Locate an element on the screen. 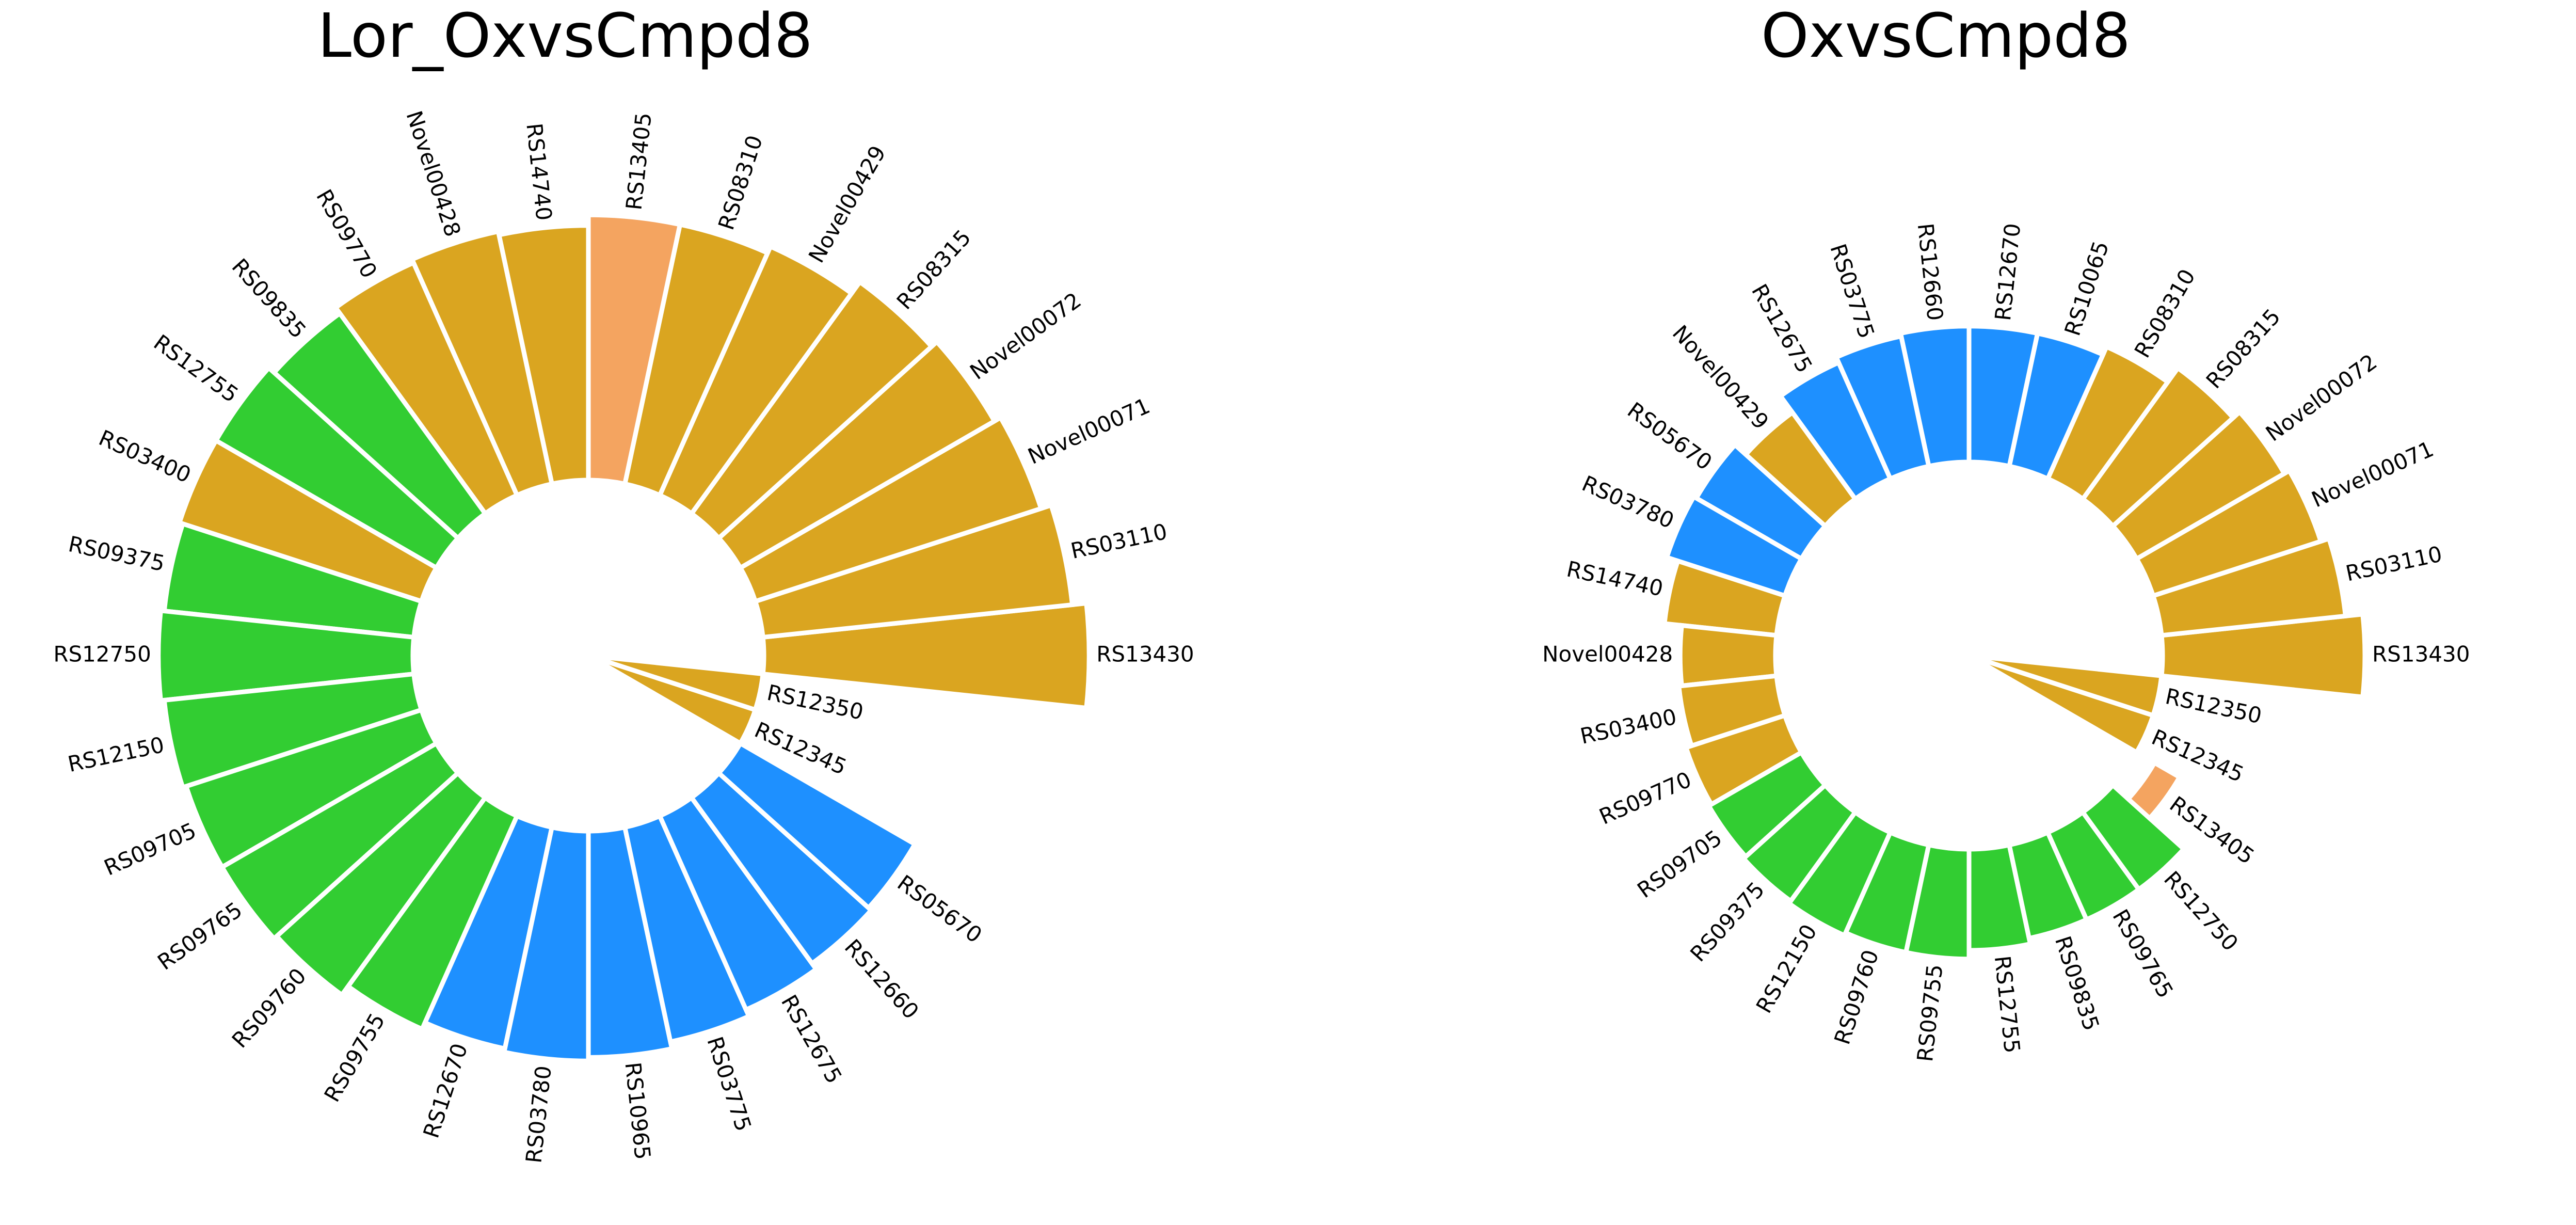  bar-rs09835 is located at coordinates (379, 426).